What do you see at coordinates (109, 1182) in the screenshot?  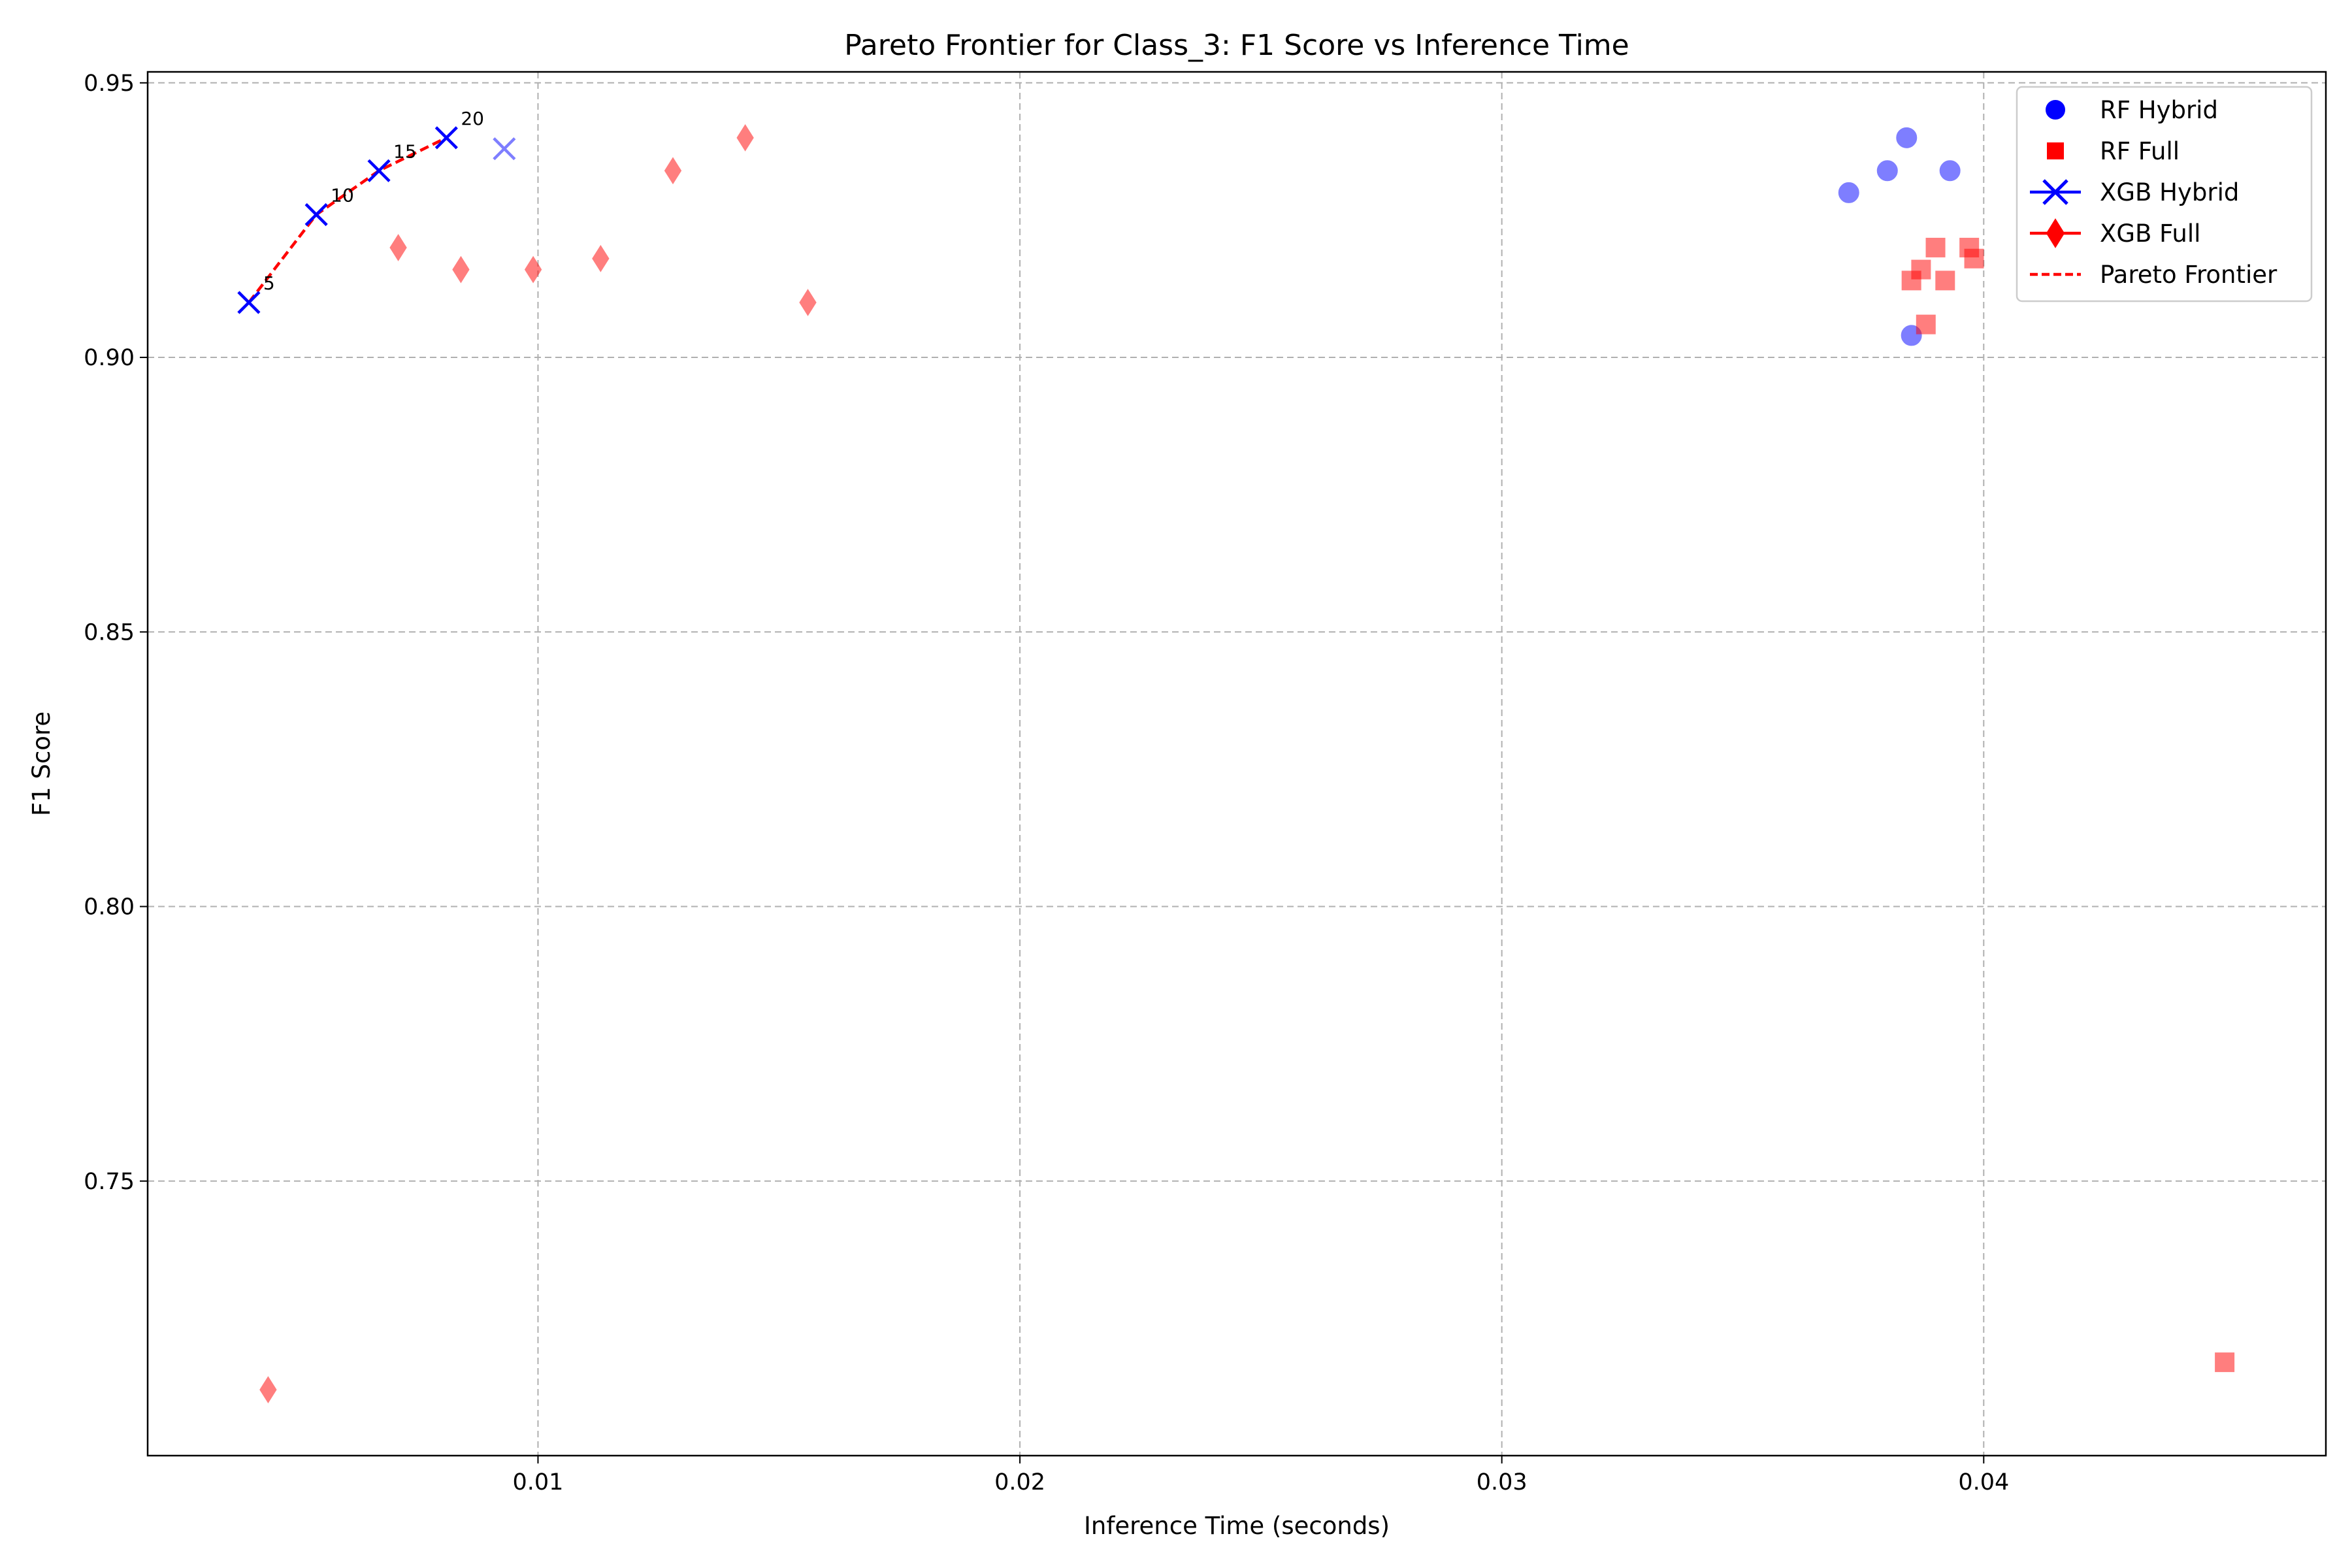 I see `y-tick-label: 0.75` at bounding box center [109, 1182].